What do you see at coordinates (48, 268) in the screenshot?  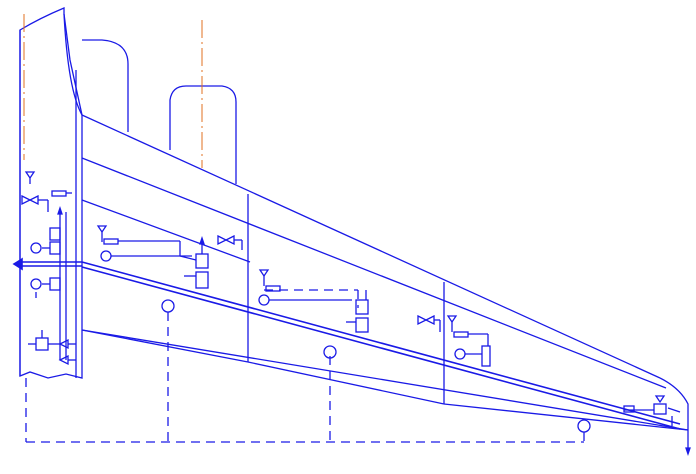 I see `fuselage-components` at bounding box center [48, 268].